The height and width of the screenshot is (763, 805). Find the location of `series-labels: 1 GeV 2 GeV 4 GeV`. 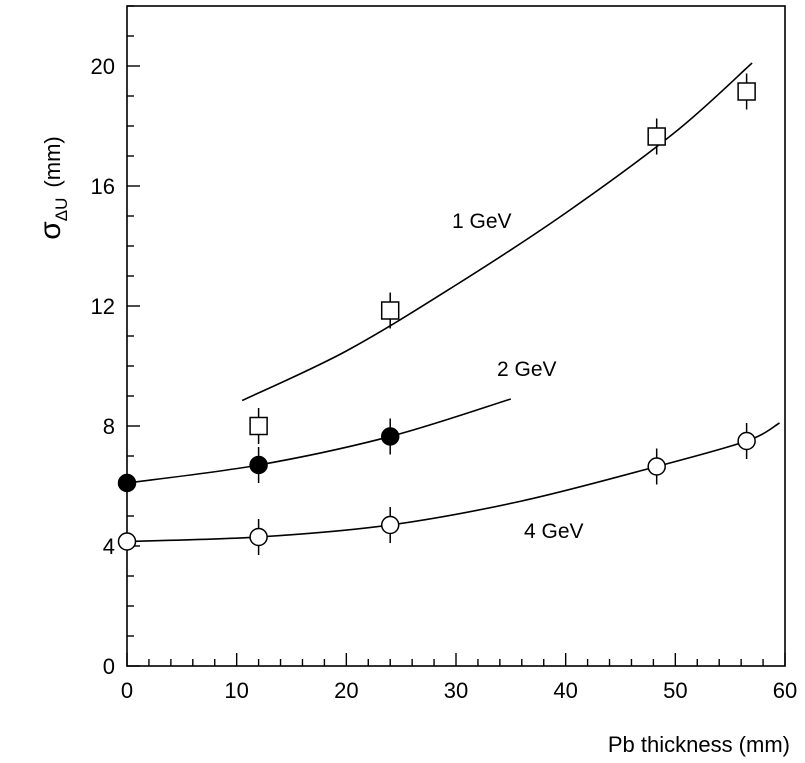

series-labels: 1 GeV 2 GeV 4 GeV is located at coordinates (518, 376).